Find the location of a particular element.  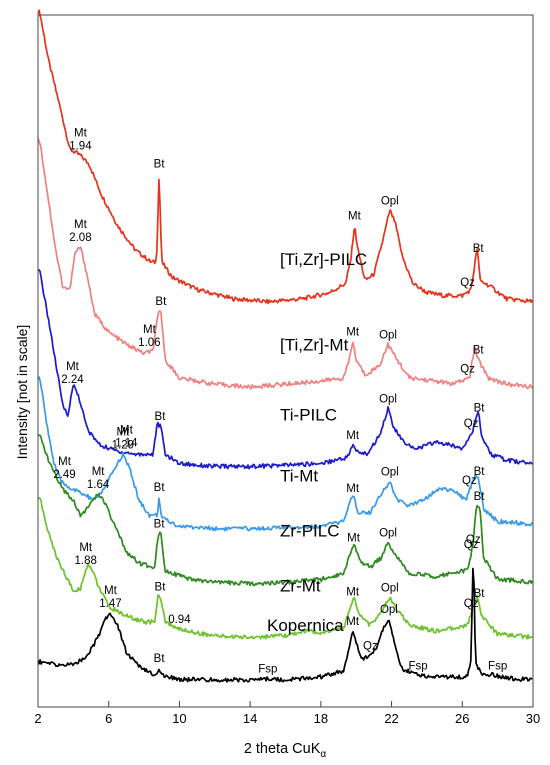

peak-d-spacing-label: 1.06 is located at coordinates (149, 343).